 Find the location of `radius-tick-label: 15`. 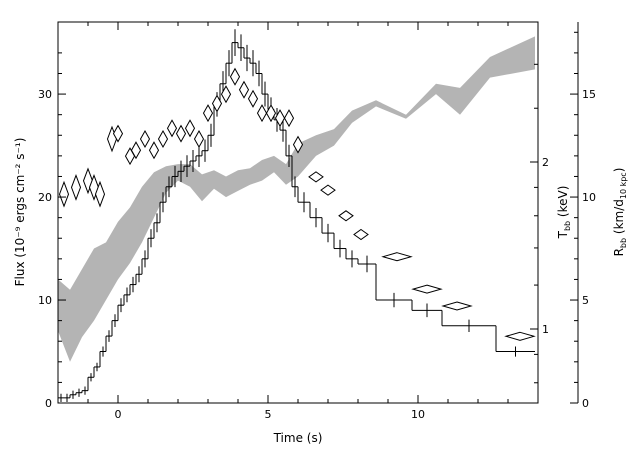

radius-tick-label: 15 is located at coordinates (589, 94).